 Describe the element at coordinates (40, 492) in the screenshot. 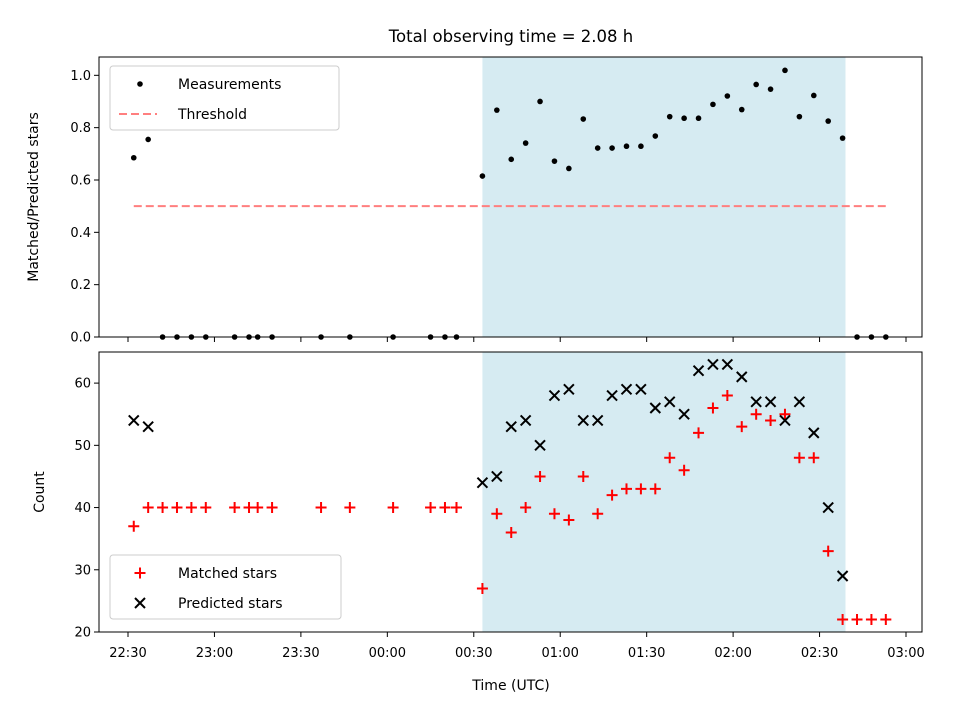

I see `y-axis-label-bottom: Count` at that location.